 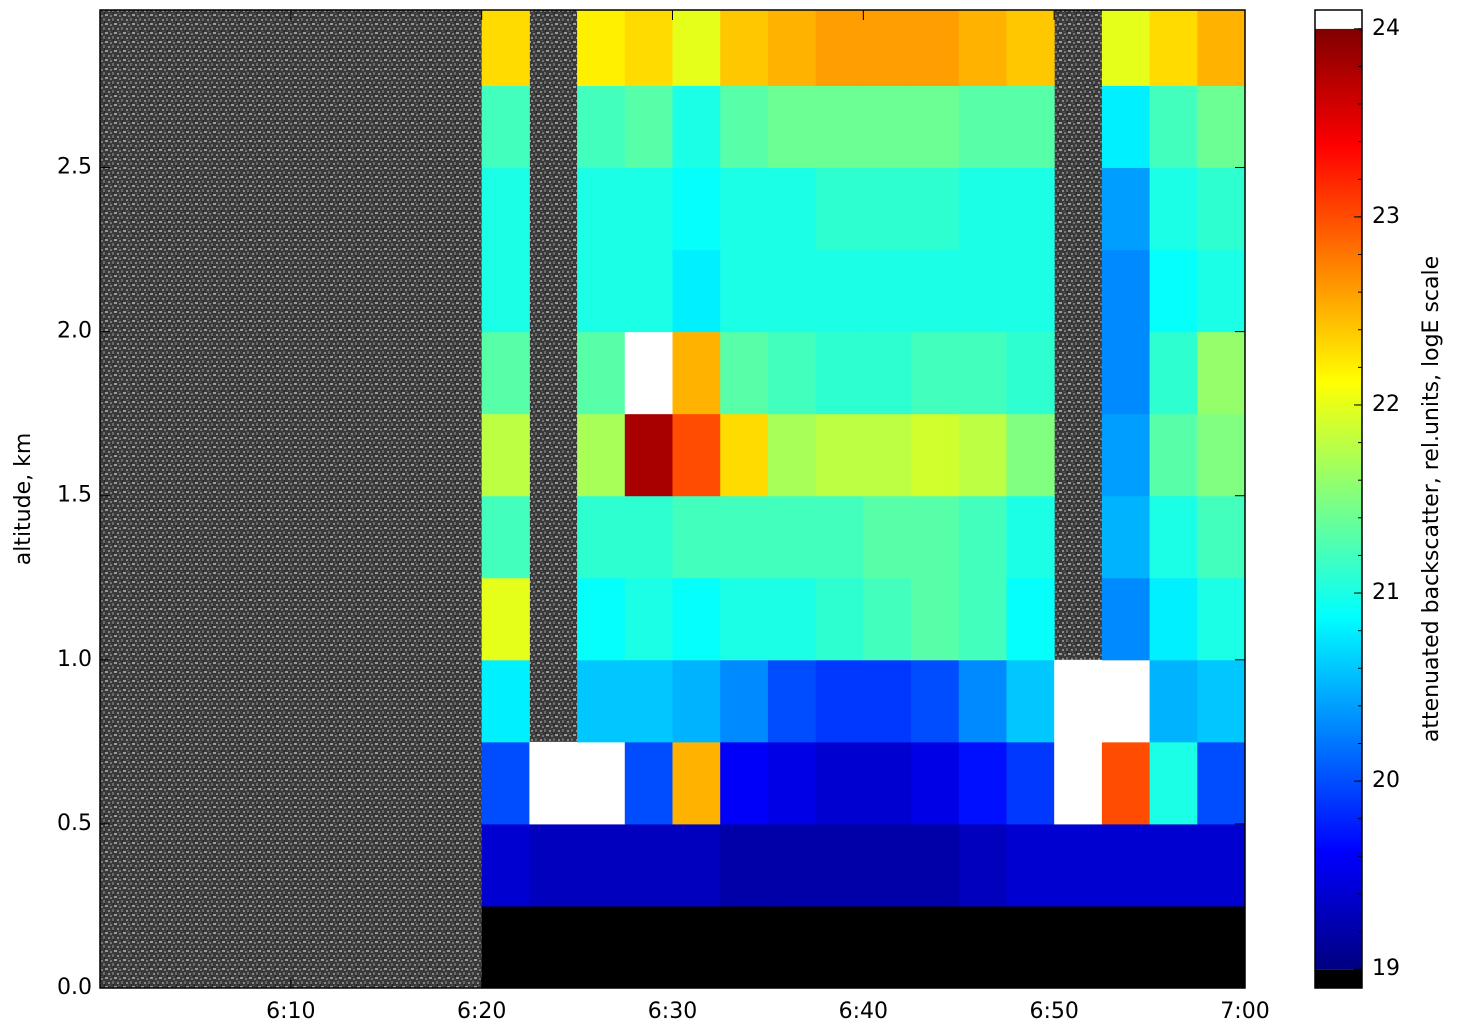 What do you see at coordinates (1386, 28) in the screenshot?
I see `colorbar-tick-label: 24` at bounding box center [1386, 28].